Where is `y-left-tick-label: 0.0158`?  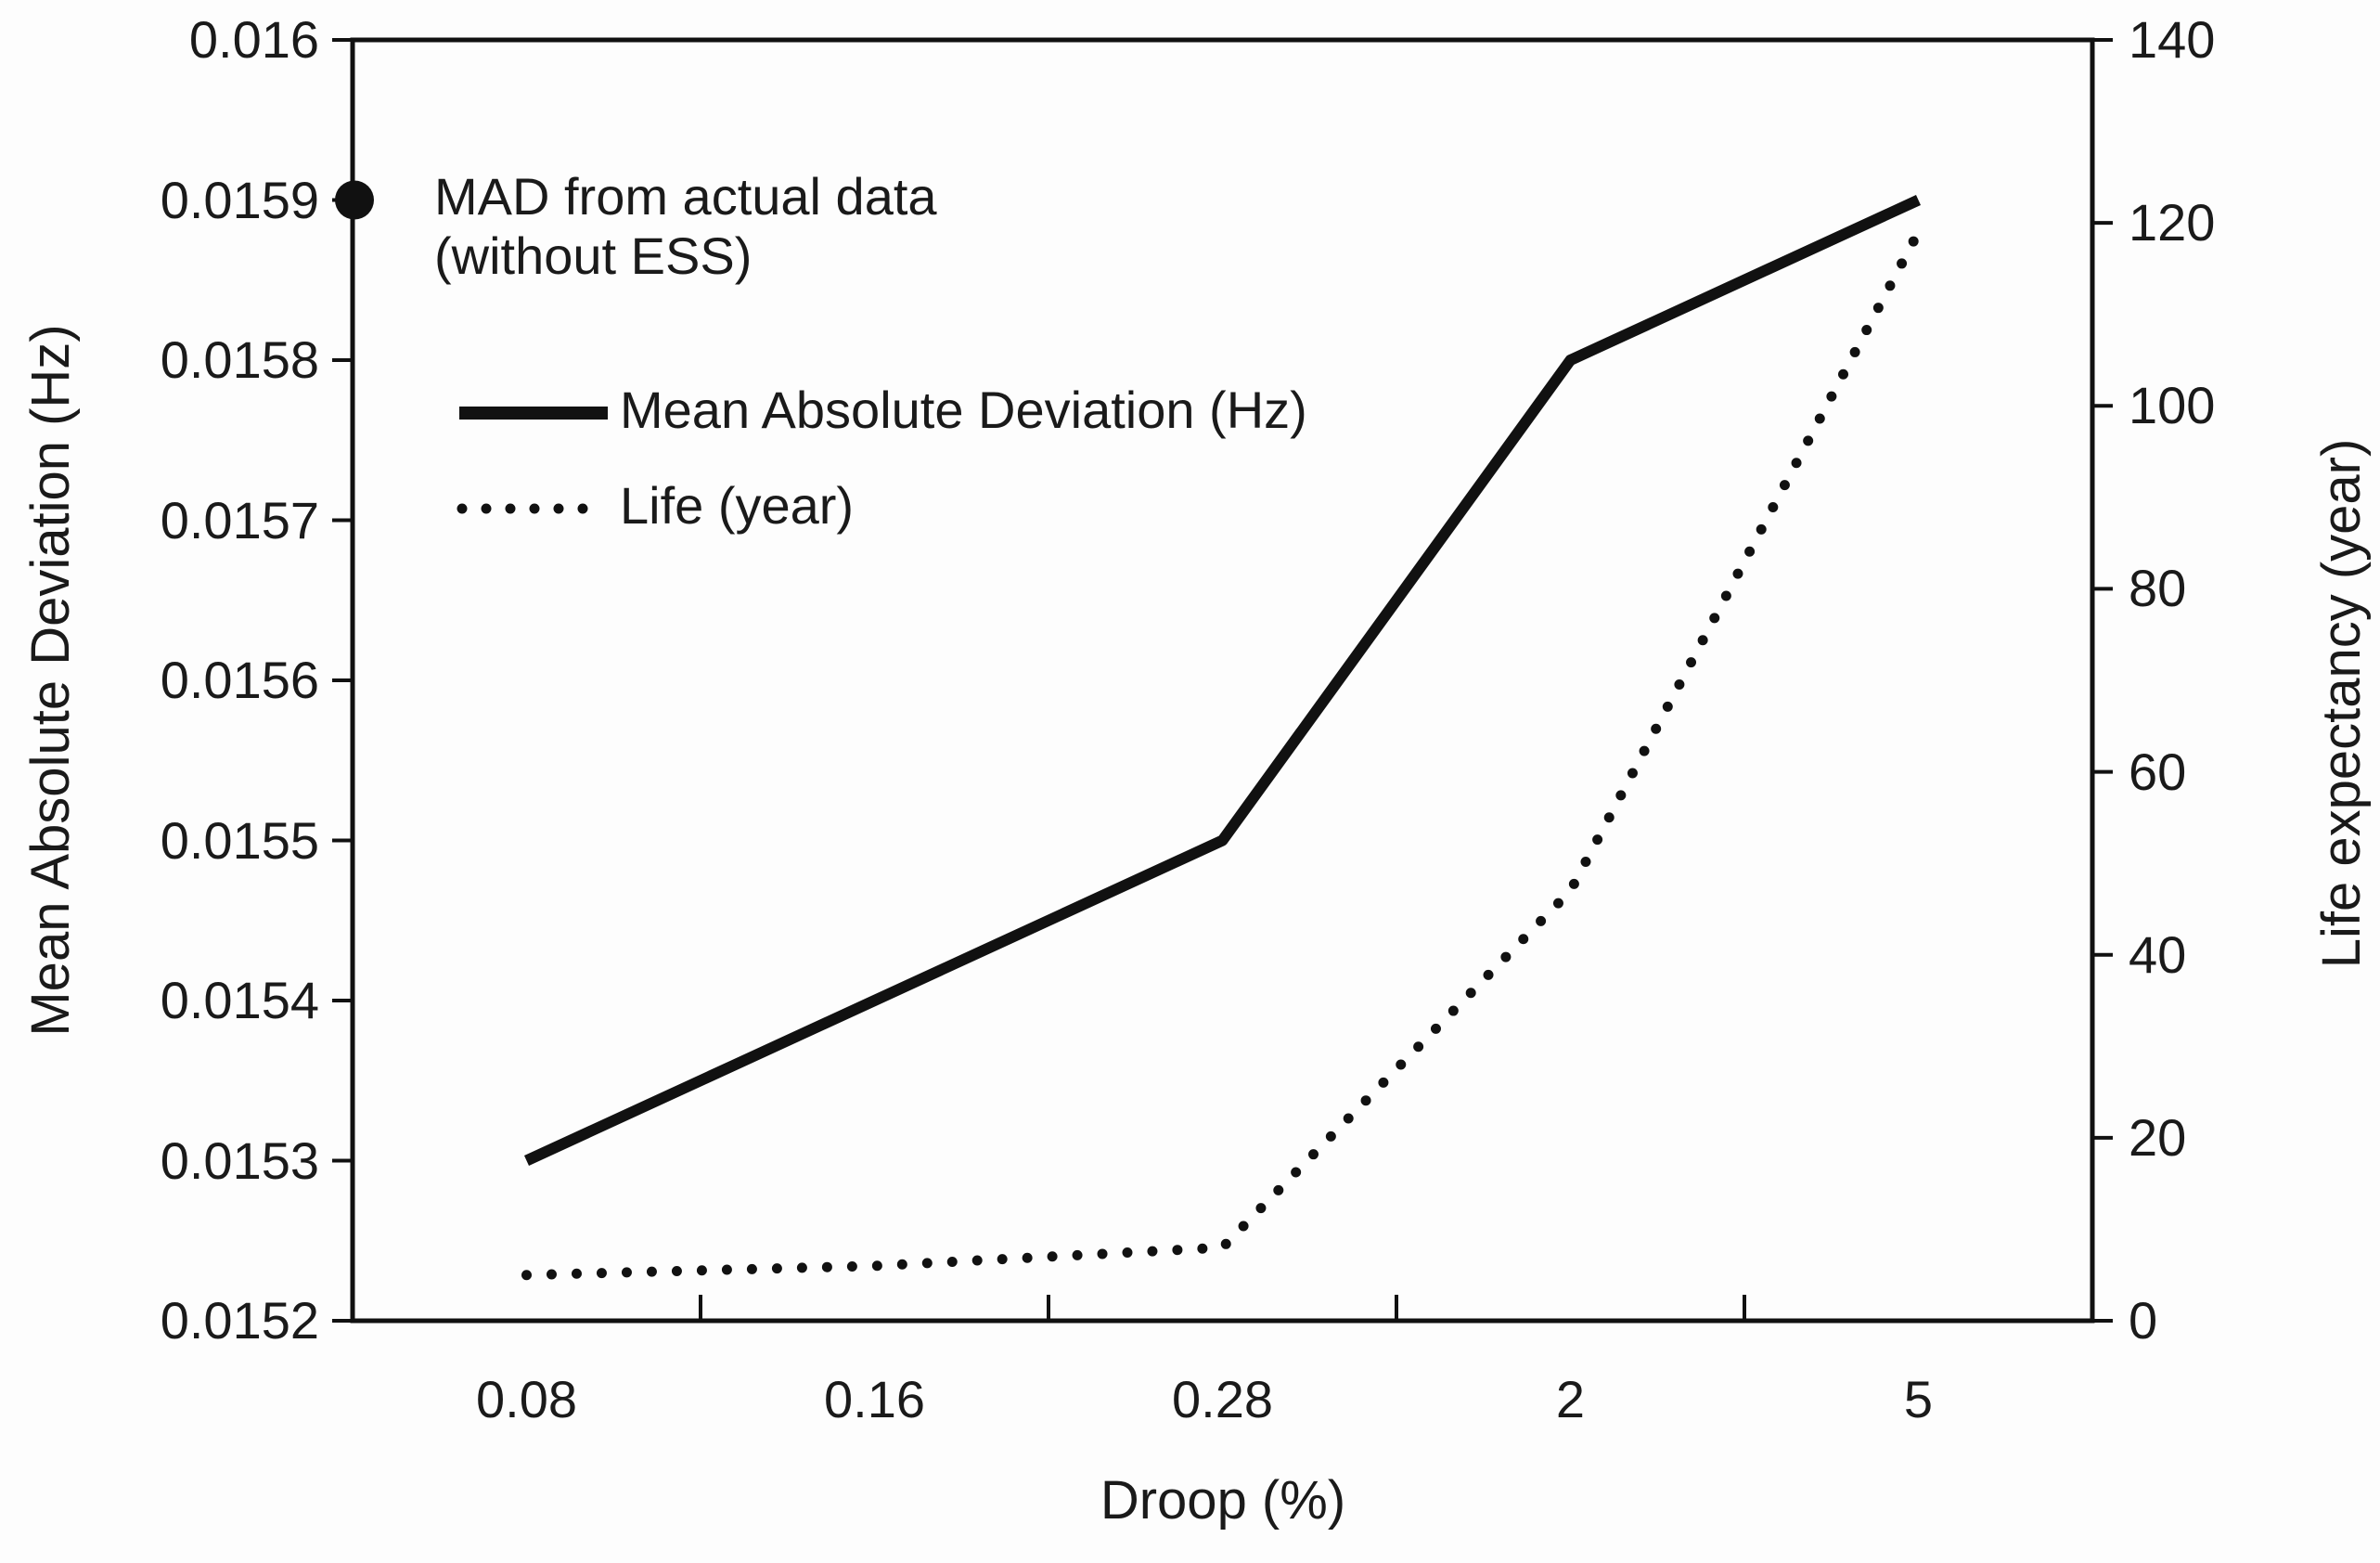
y-left-tick-label: 0.0158 is located at coordinates (239, 359).